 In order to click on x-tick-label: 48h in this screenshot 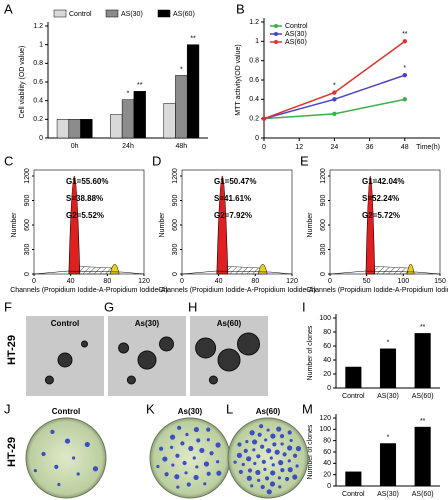, I will do `click(181, 146)`.